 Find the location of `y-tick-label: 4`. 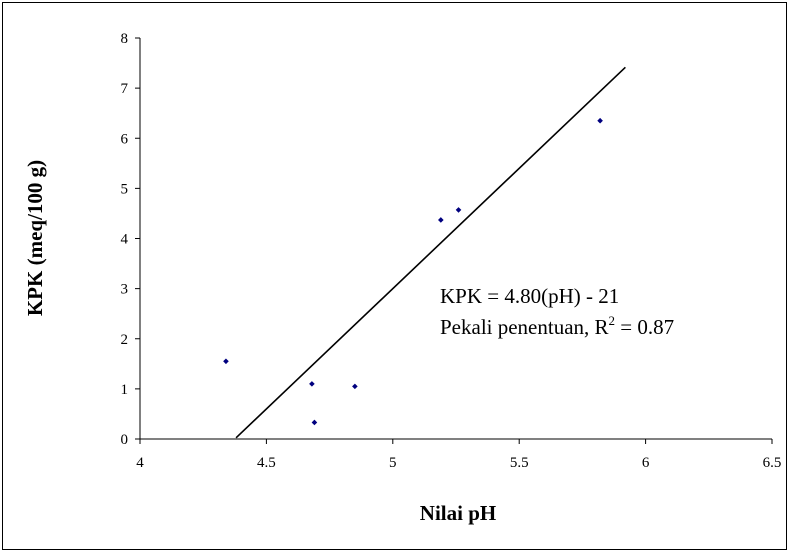

y-tick-label: 4 is located at coordinates (125, 240).